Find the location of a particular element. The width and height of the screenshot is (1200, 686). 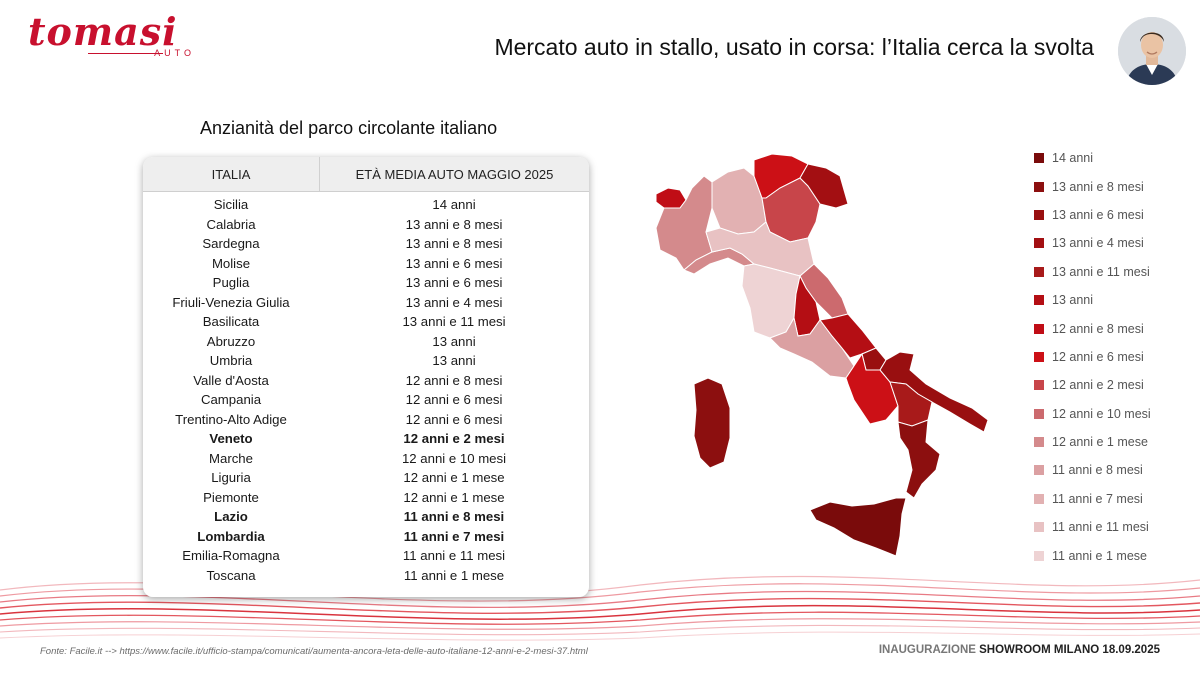

region-name-cell: Sicilia is located at coordinates (231, 204).